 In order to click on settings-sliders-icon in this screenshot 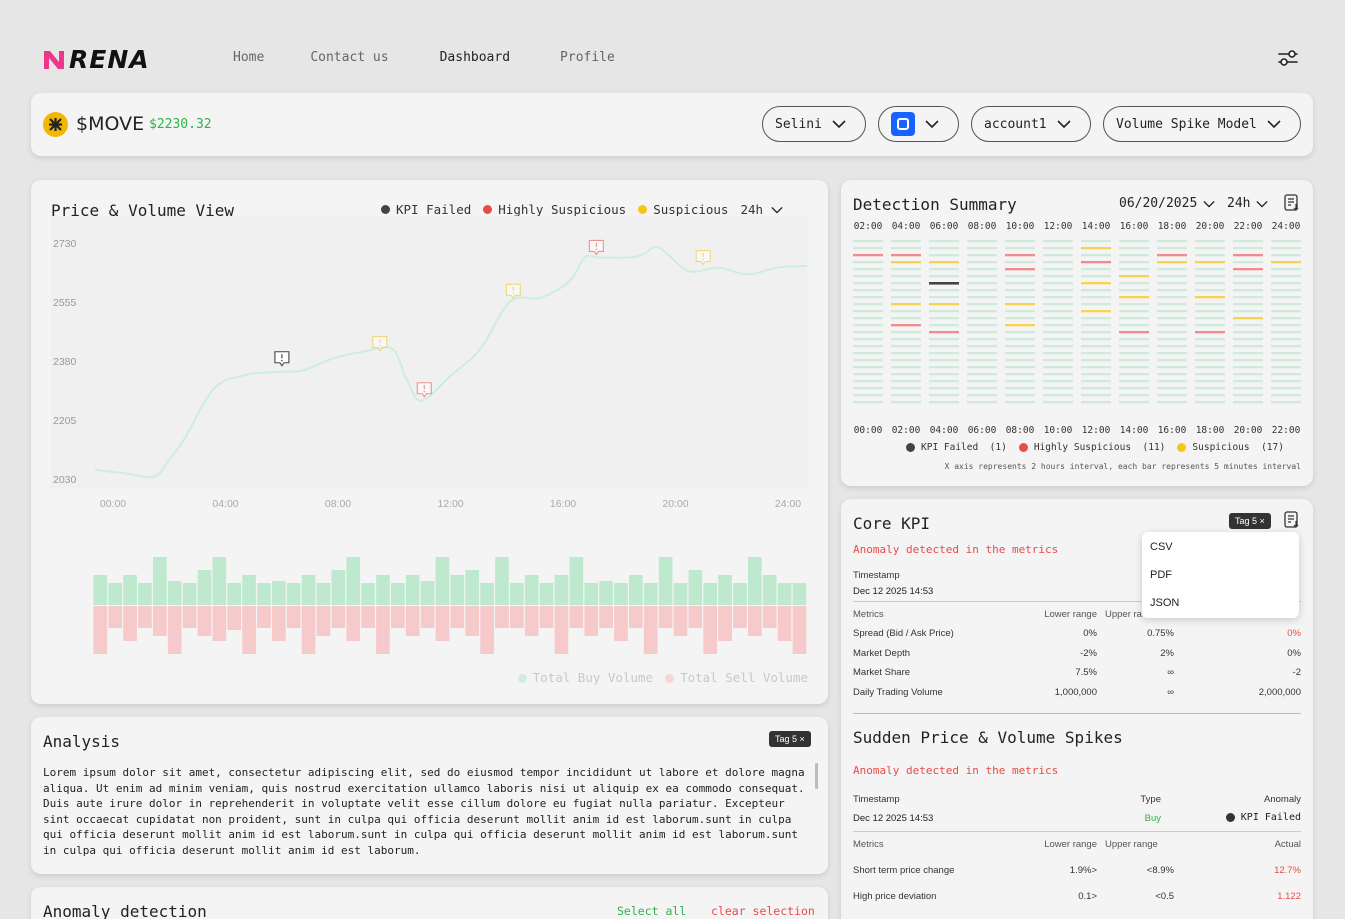, I will do `click(1288, 58)`.